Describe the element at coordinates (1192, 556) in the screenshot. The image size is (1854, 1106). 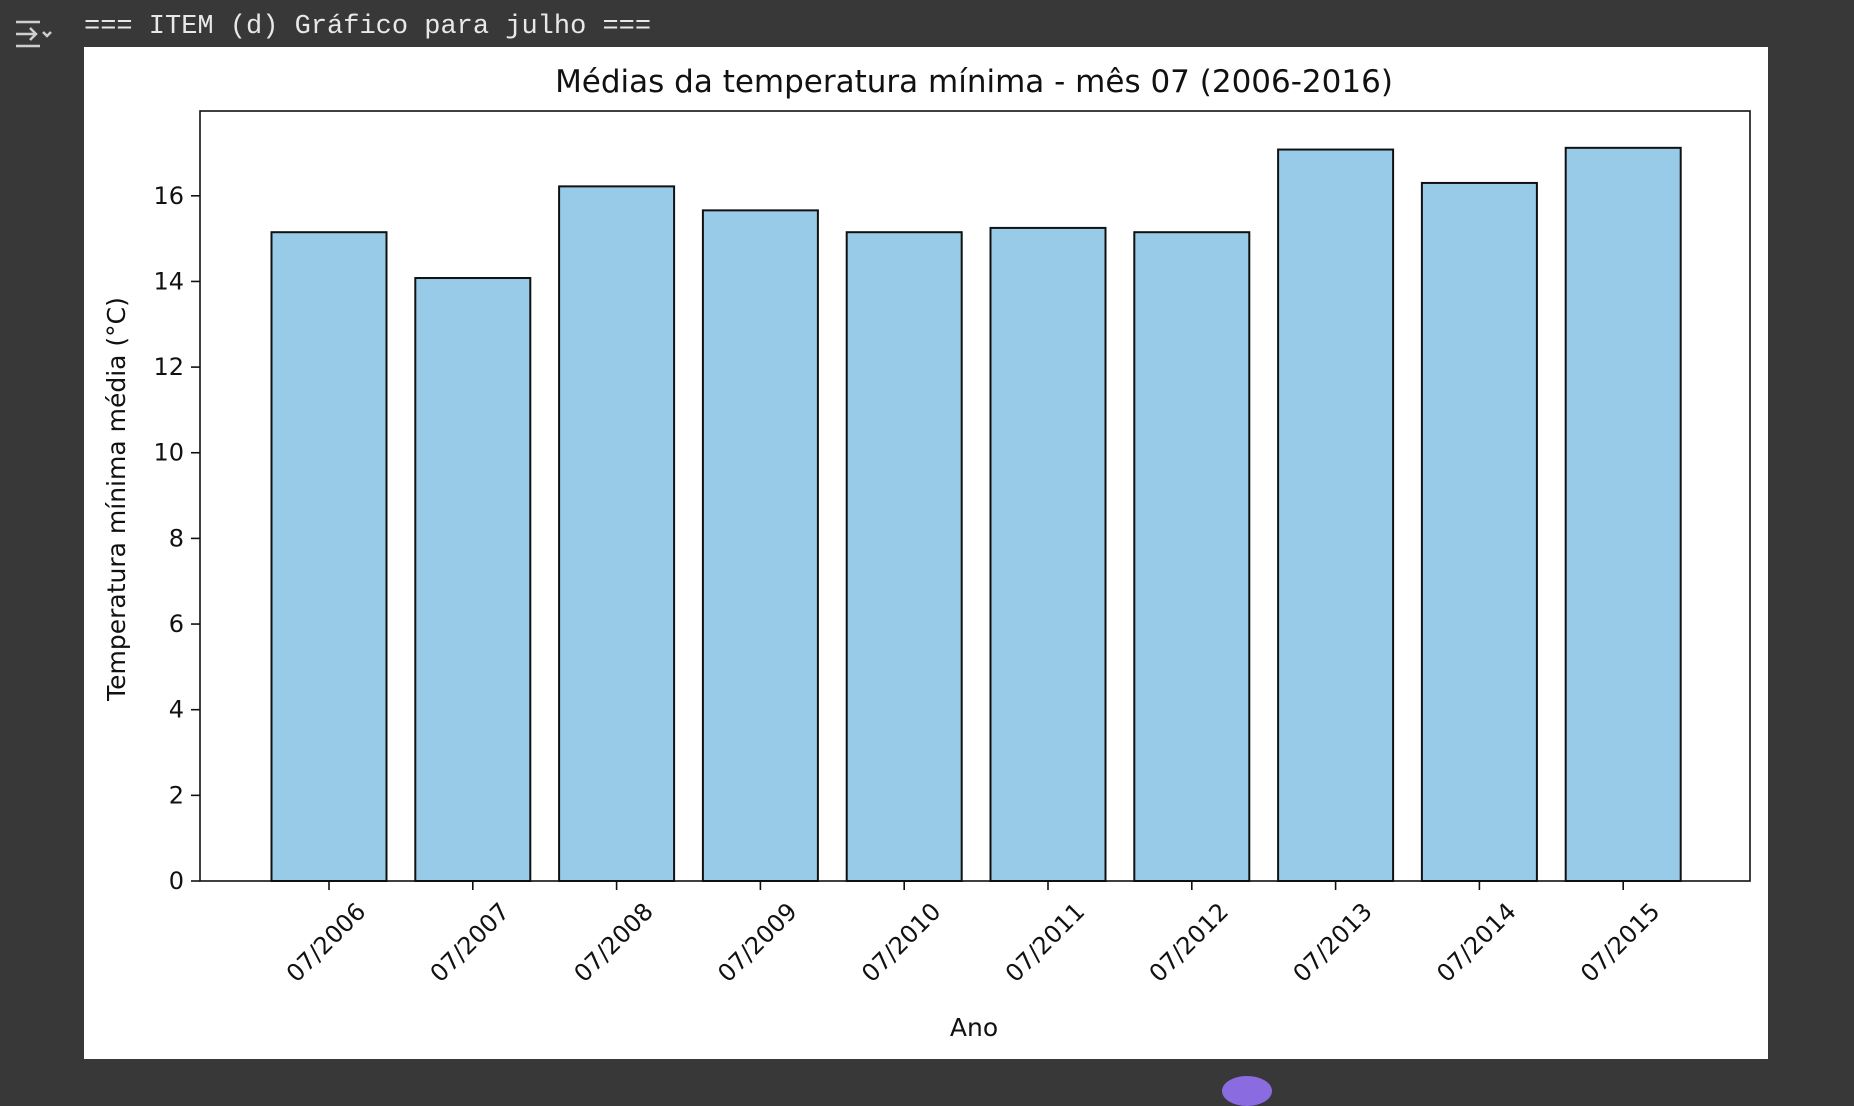
I see `bar-07-2012` at that location.